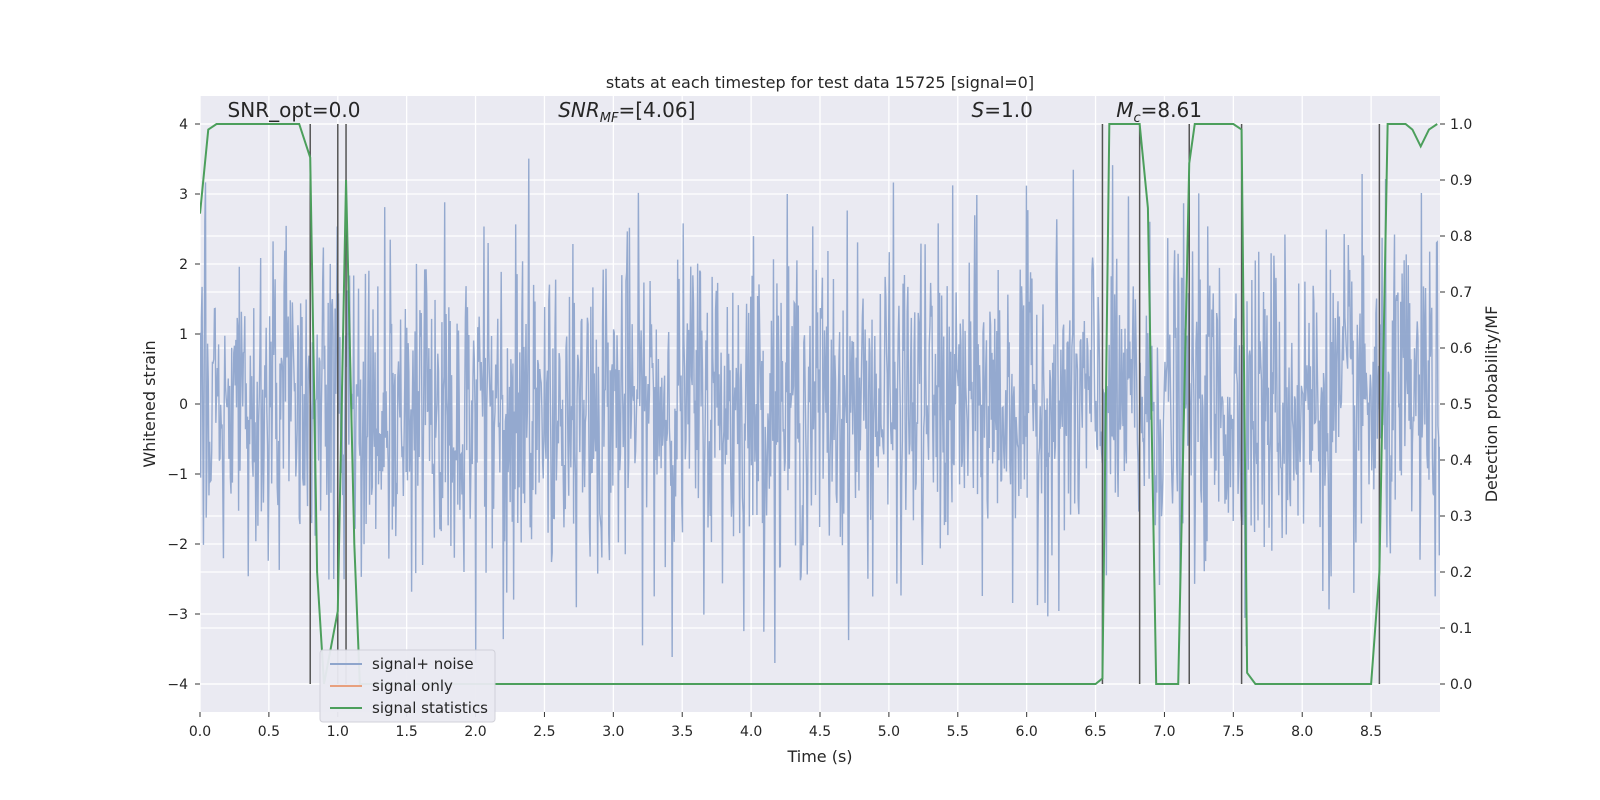  Describe the element at coordinates (1461, 573) in the screenshot. I see `y2-tick-label: 0.2` at that location.